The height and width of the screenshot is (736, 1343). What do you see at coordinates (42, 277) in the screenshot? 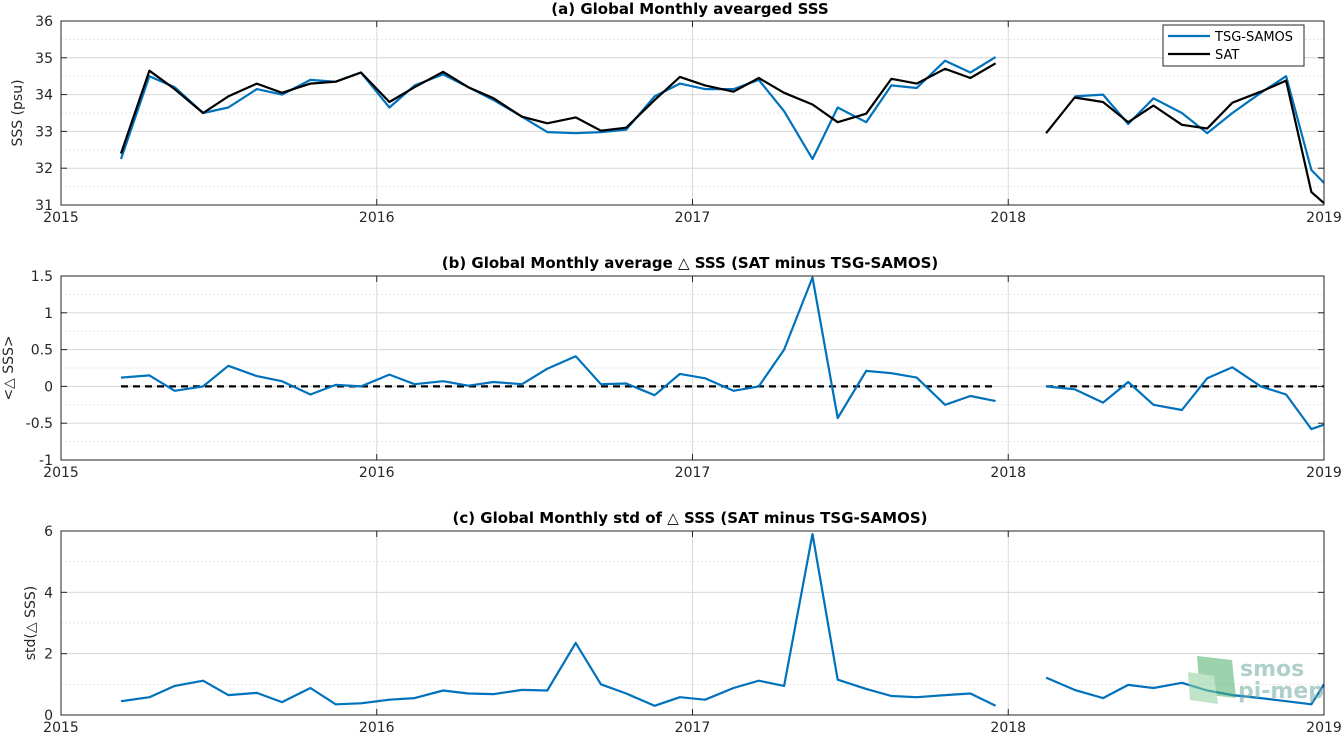
I see `panel-b-y-tick-label: 1.5` at bounding box center [42, 277].